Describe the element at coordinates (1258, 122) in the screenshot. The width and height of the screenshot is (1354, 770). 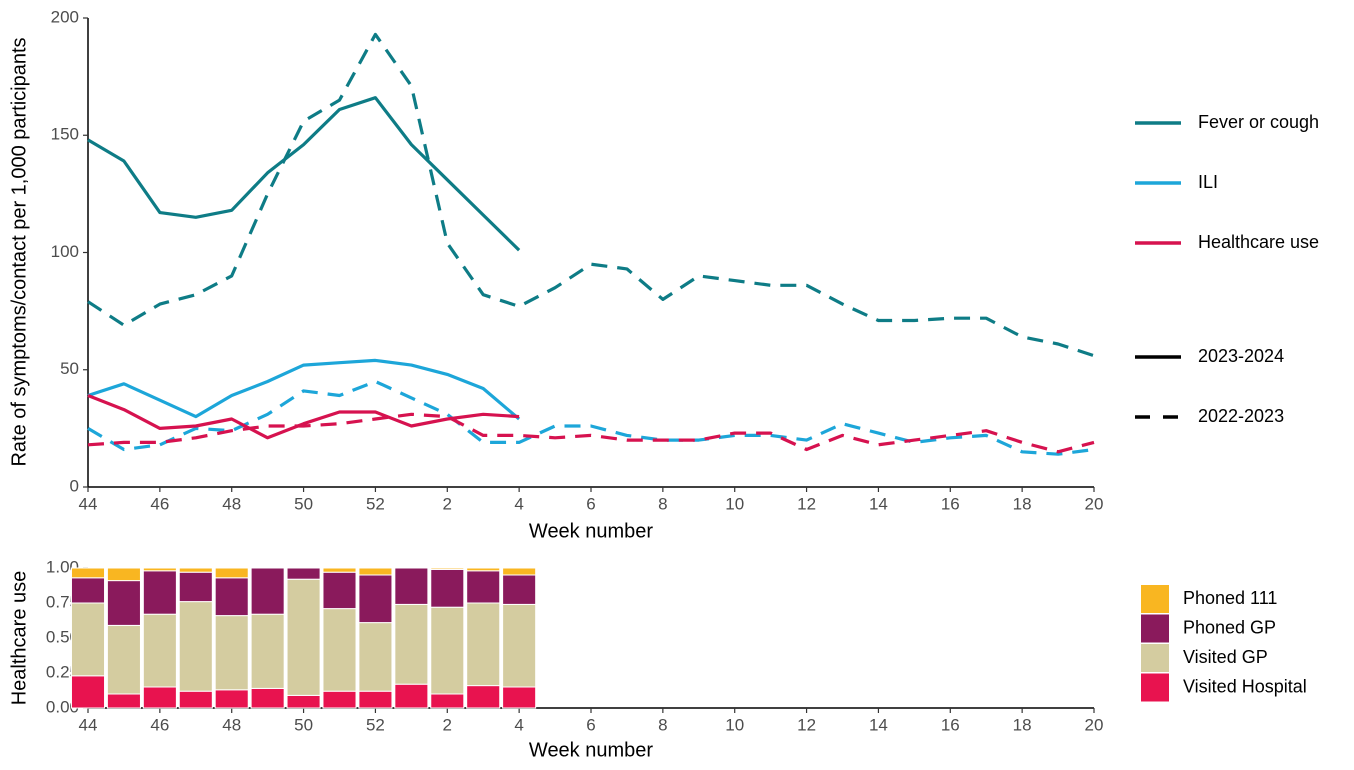
I see `legend-label: Fever or cough` at that location.